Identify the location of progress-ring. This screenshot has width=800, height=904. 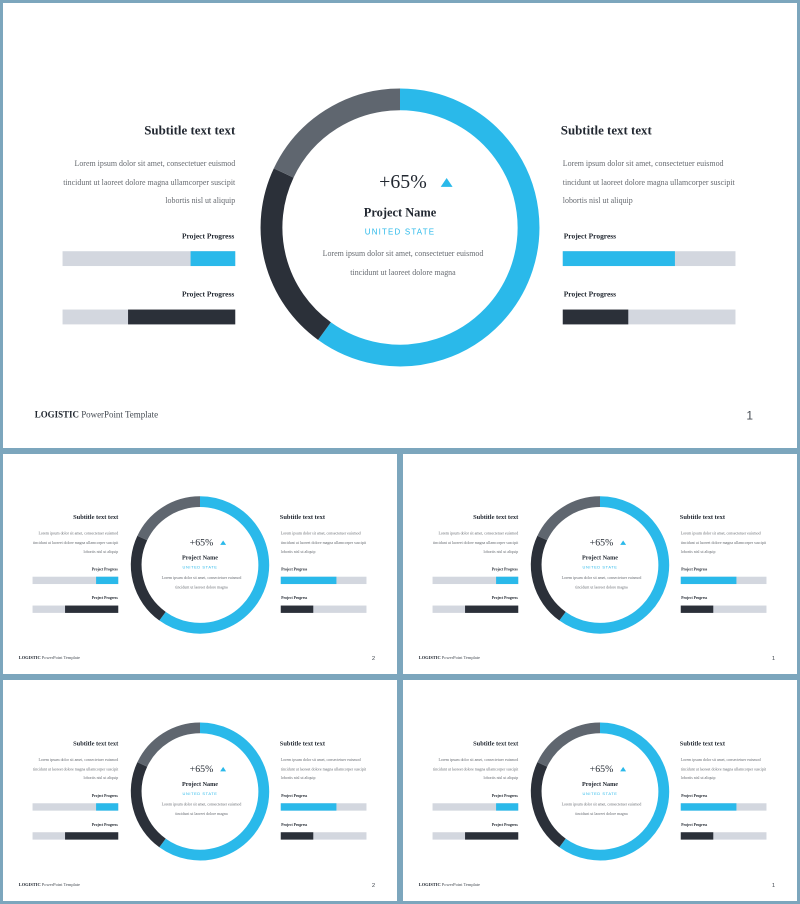
(400, 227).